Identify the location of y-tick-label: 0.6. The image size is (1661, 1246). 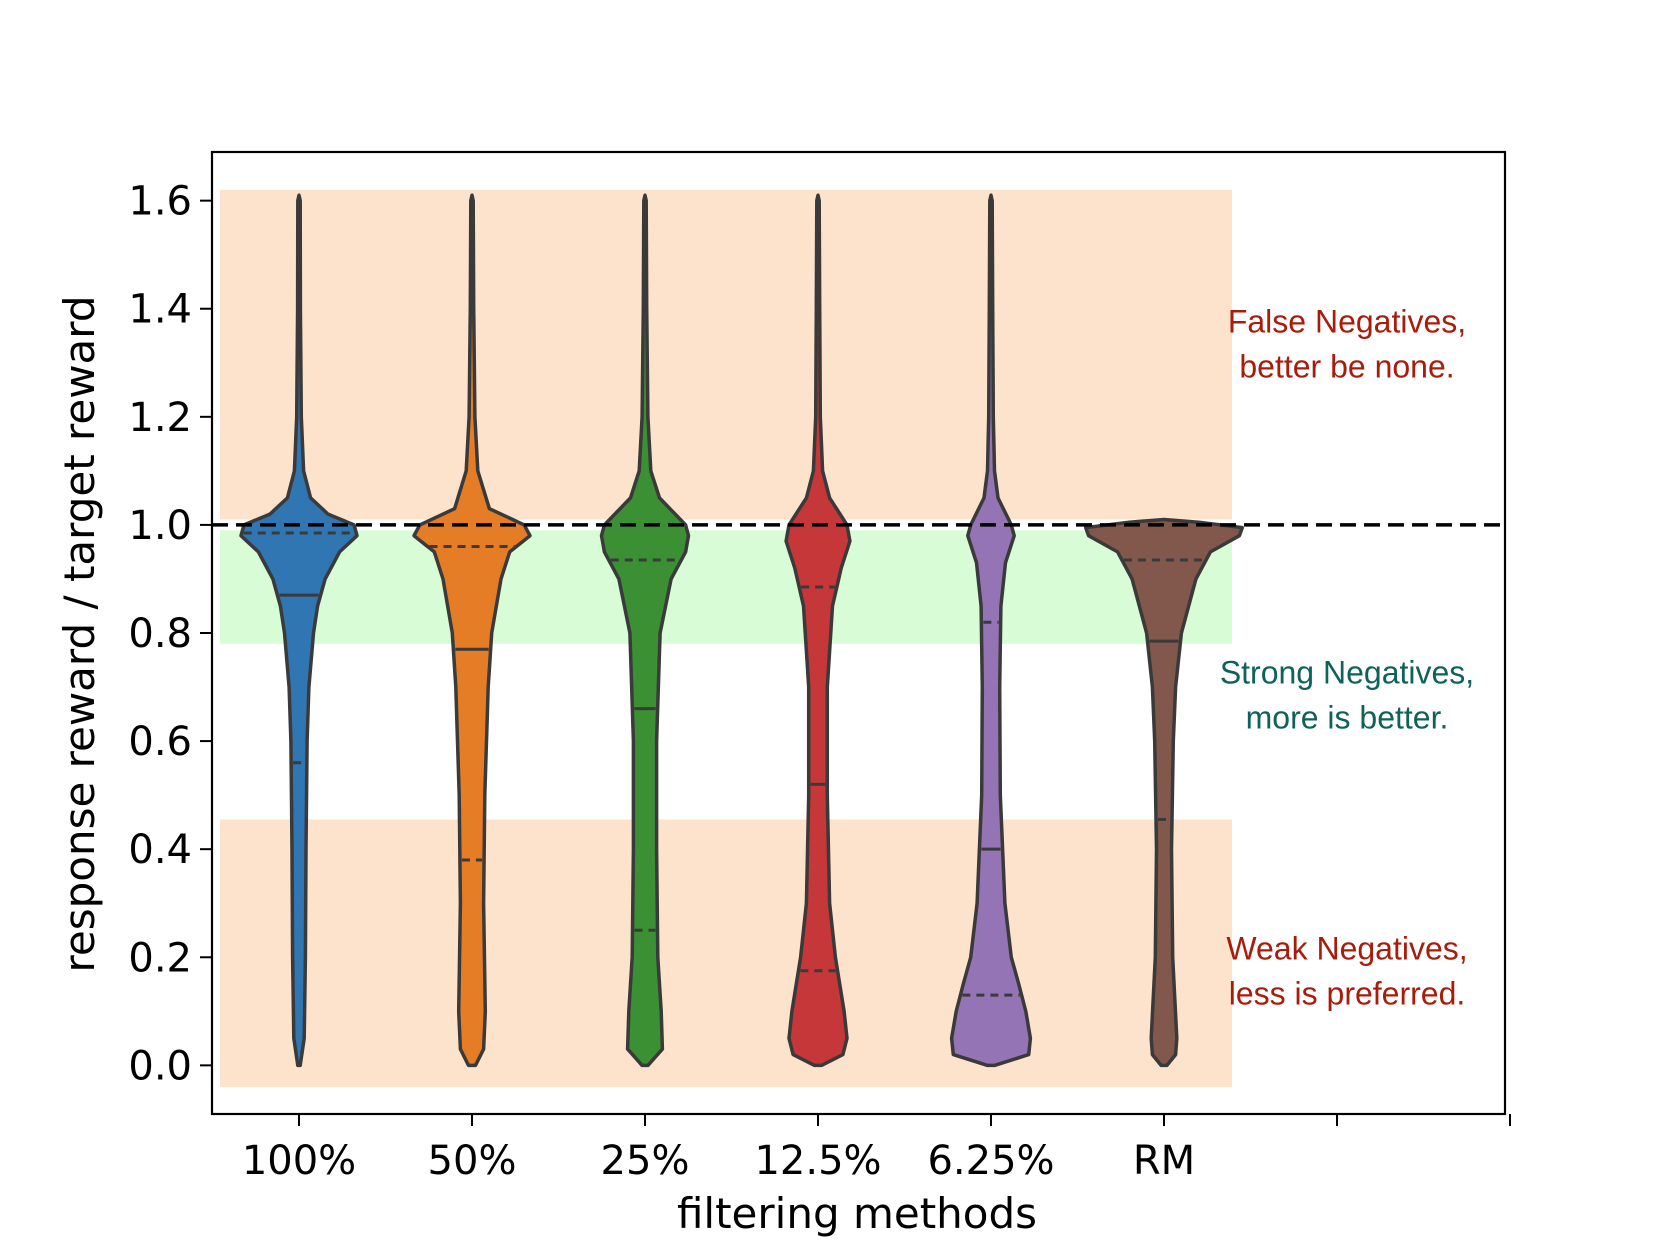
(160, 742).